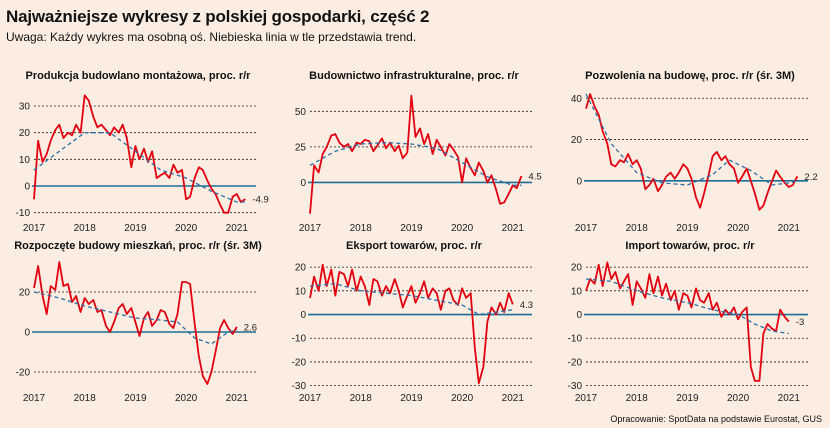  What do you see at coordinates (526, 305) in the screenshot?
I see `end-value-label: 4.3` at bounding box center [526, 305].